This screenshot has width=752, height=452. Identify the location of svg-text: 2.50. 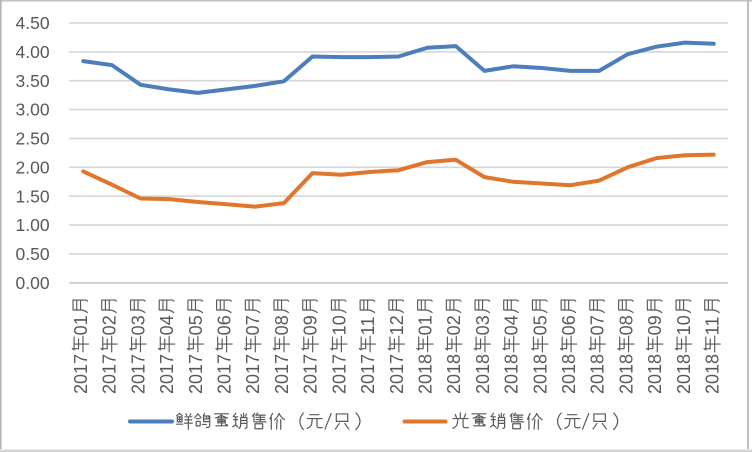
(33, 139).